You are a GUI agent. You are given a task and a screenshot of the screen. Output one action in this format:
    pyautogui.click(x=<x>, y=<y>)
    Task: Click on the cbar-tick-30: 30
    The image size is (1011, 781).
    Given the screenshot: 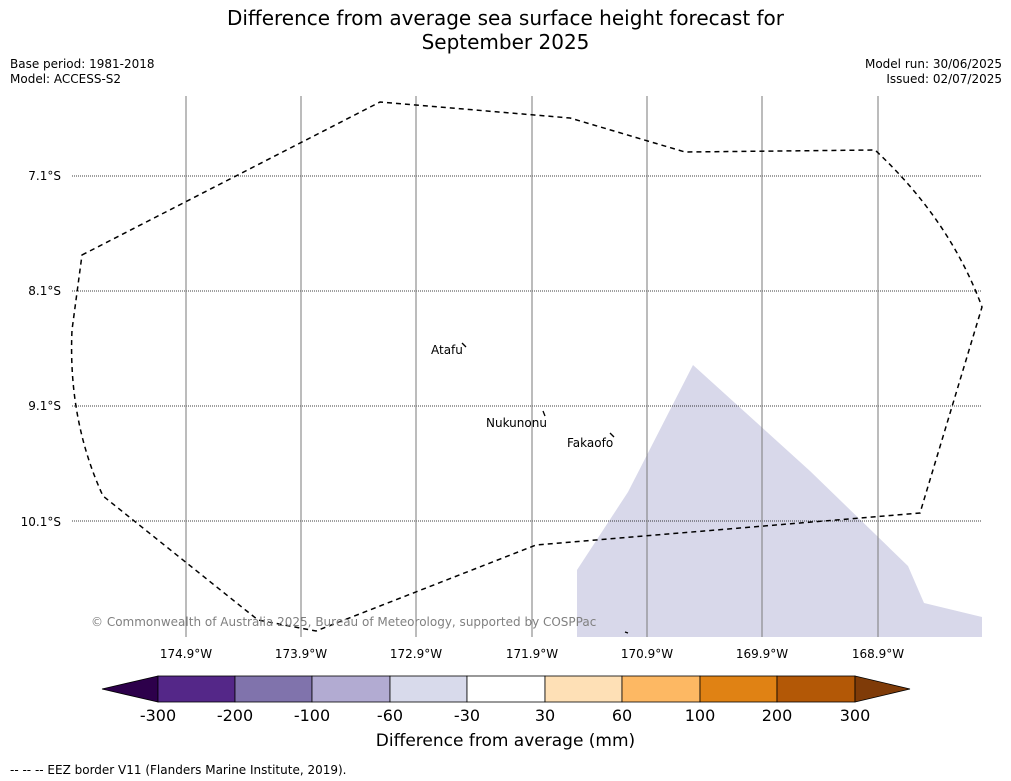 What is the action you would take?
    pyautogui.click(x=545, y=715)
    